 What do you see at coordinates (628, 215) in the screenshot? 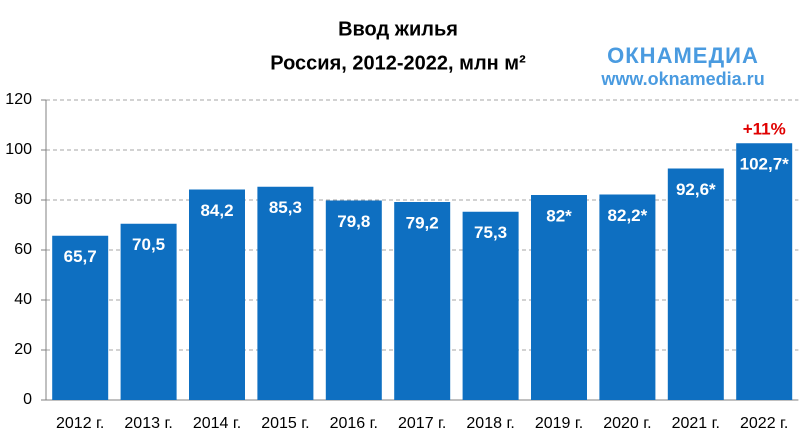
I see `value-label: 82,2*` at bounding box center [628, 215].